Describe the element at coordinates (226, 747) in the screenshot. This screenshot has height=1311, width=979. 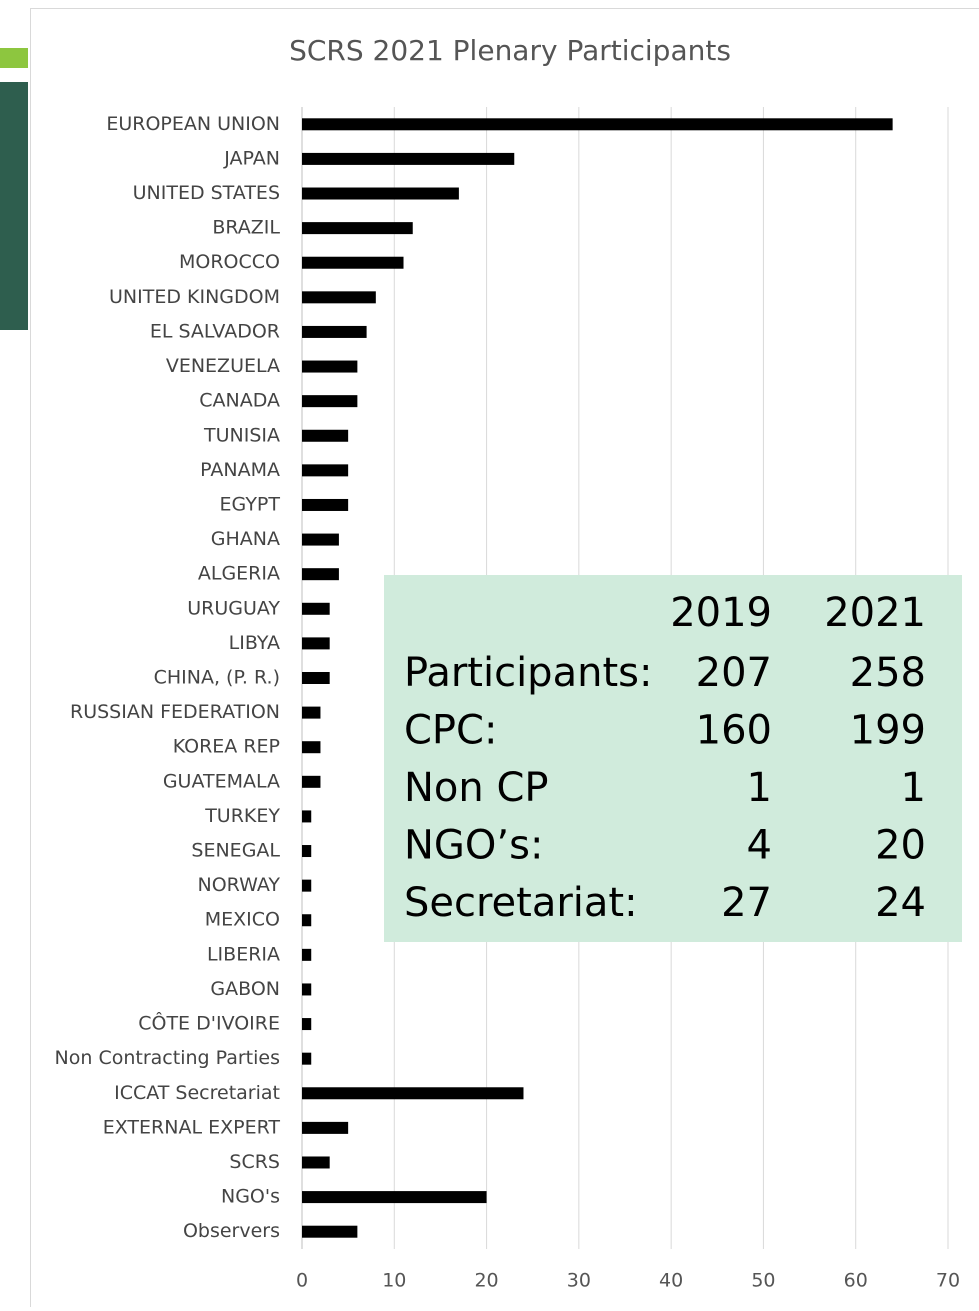
I see `y-tick-label: KOREA REP` at that location.